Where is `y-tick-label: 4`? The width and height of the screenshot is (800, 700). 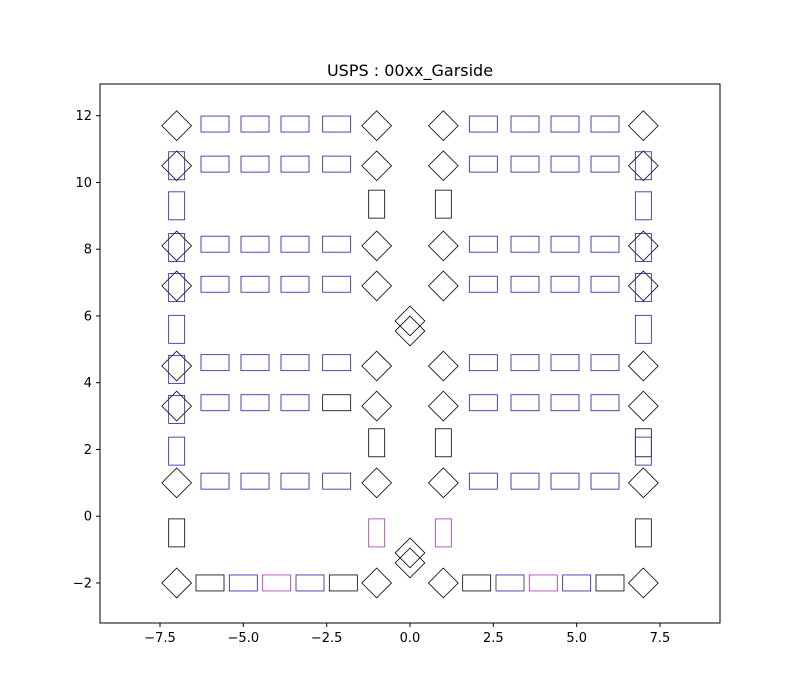 y-tick-label: 4 is located at coordinates (88, 383).